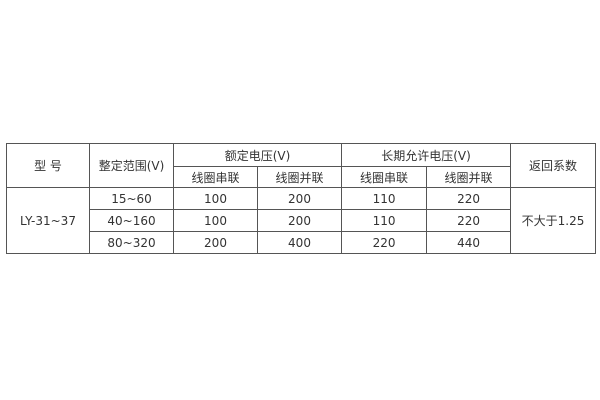 The width and height of the screenshot is (600, 400). Describe the element at coordinates (131, 198) in the screenshot. I see `range-cell: 15~60` at that location.